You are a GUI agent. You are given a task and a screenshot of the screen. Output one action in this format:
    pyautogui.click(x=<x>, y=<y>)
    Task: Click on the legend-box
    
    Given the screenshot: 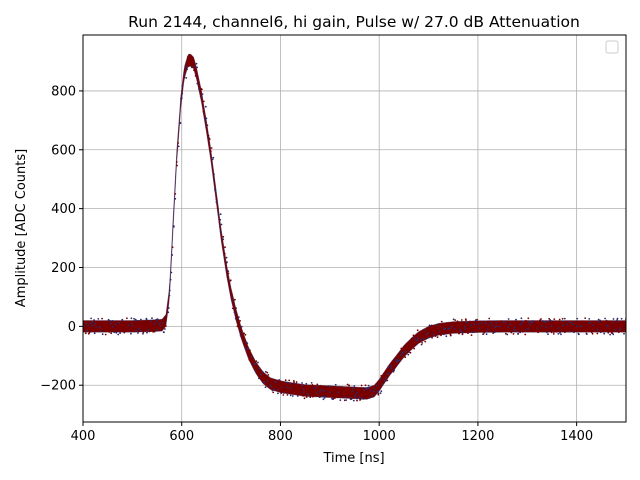 What is the action you would take?
    pyautogui.click(x=612, y=47)
    